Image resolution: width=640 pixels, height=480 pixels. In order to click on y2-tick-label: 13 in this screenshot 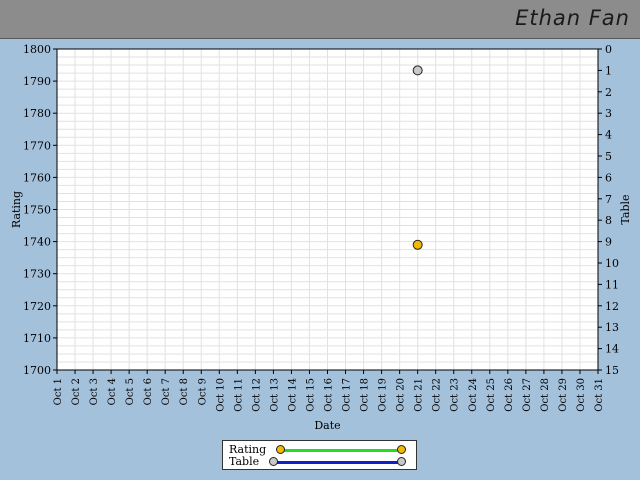, I will do `click(612, 327)`.